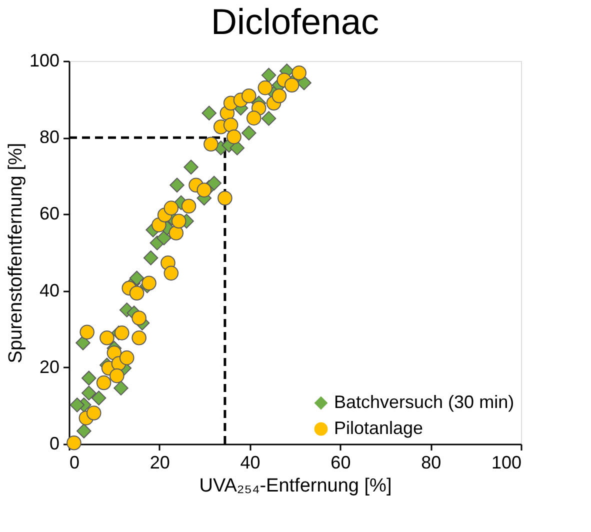 The width and height of the screenshot is (591, 532). I want to click on y-tick-label: 60, so click(49, 214).